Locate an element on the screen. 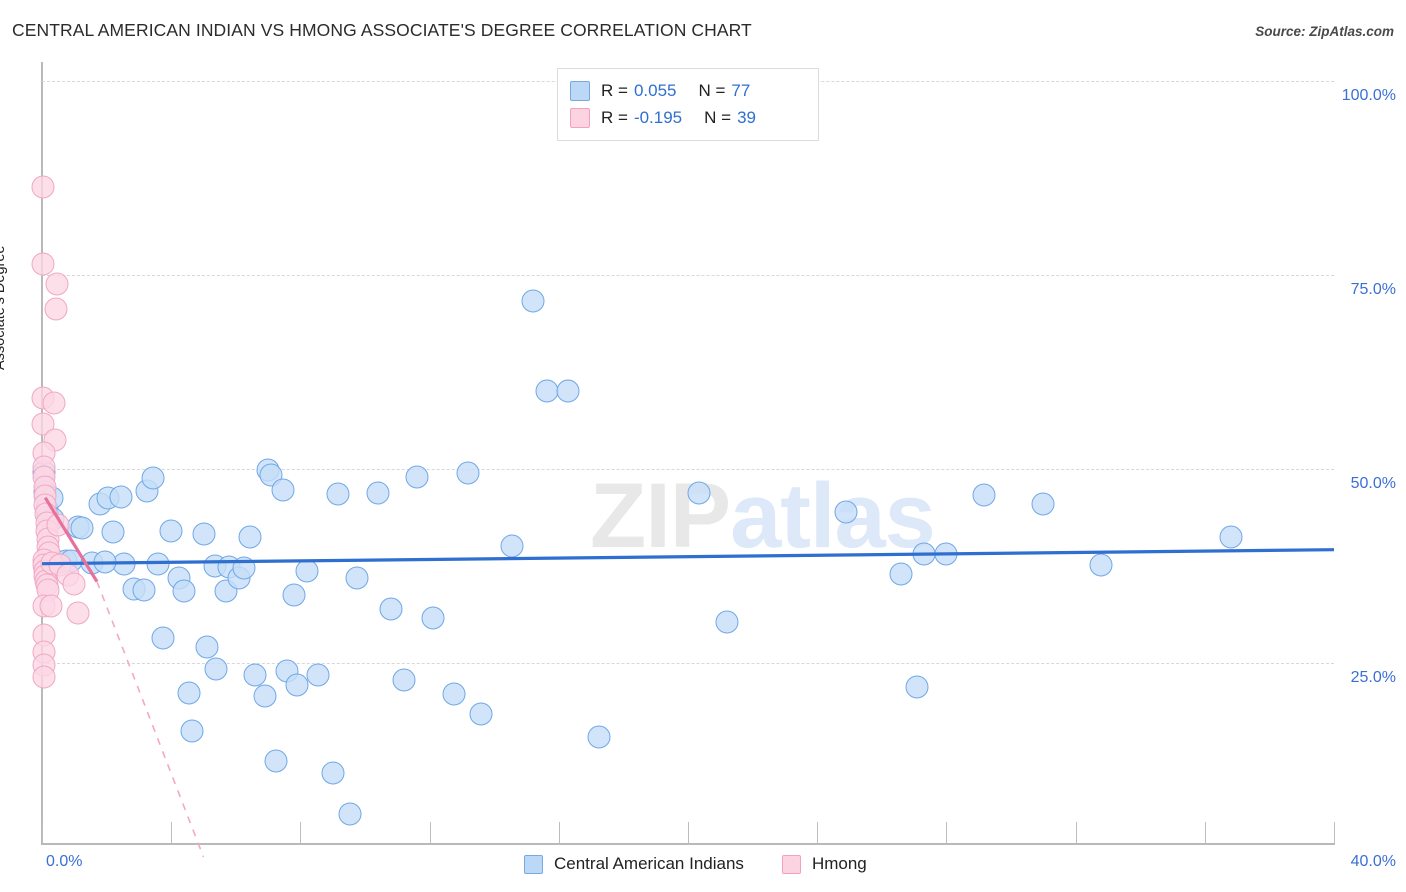  watermark-atlas: atlas is located at coordinates (833, 516).